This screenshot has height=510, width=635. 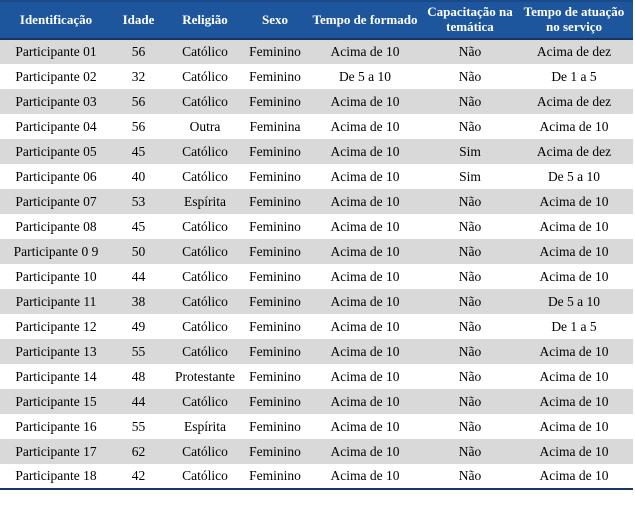 I want to click on column-header: Idade, so click(x=138, y=20).